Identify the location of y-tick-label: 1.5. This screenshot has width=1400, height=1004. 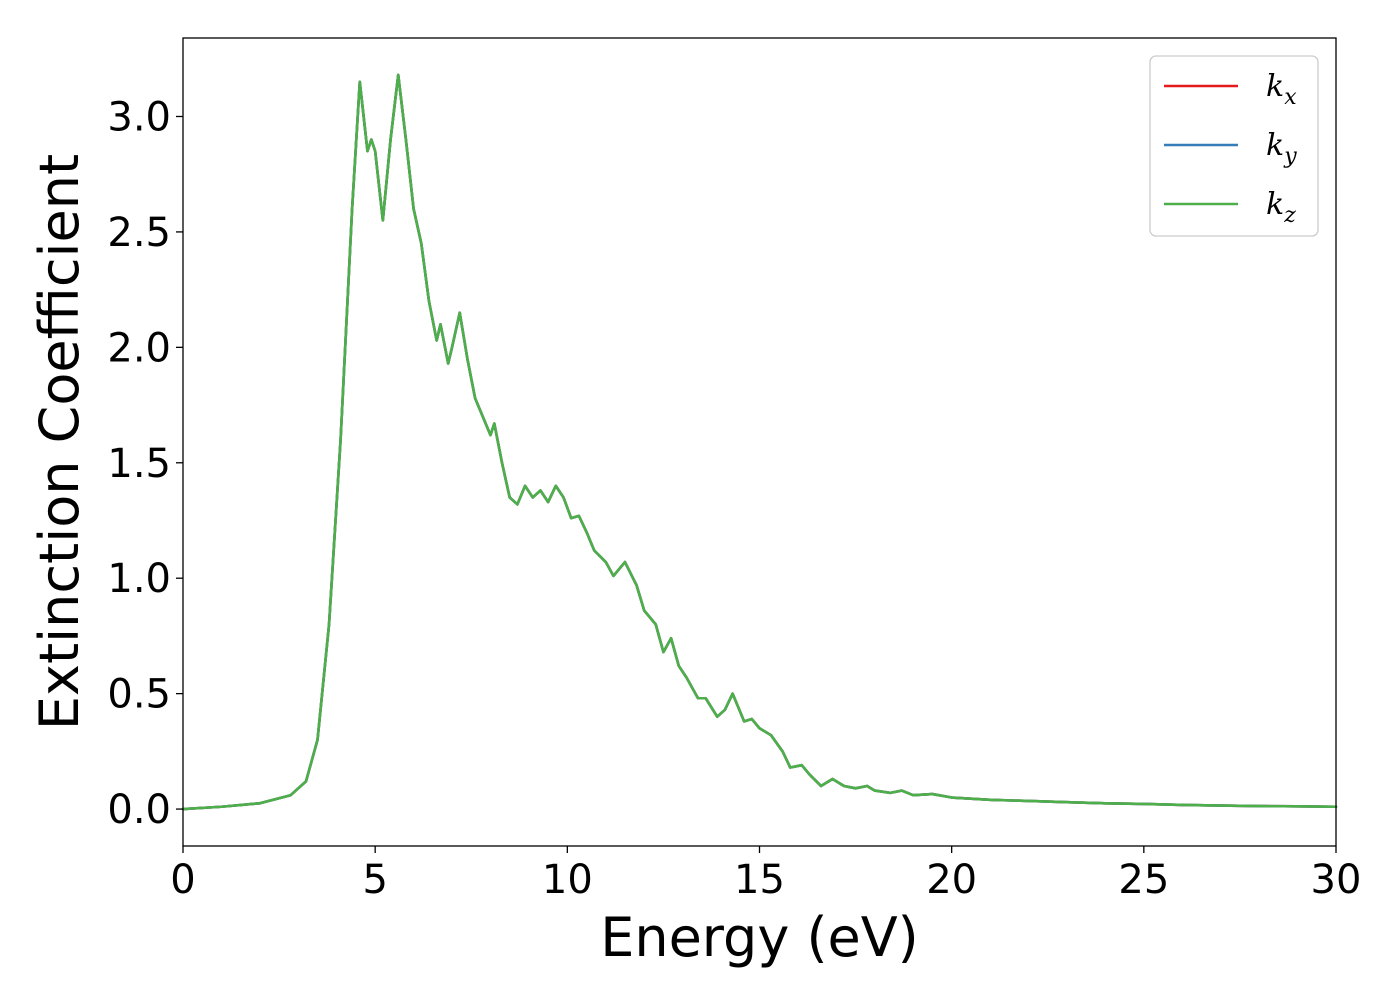
(139, 464).